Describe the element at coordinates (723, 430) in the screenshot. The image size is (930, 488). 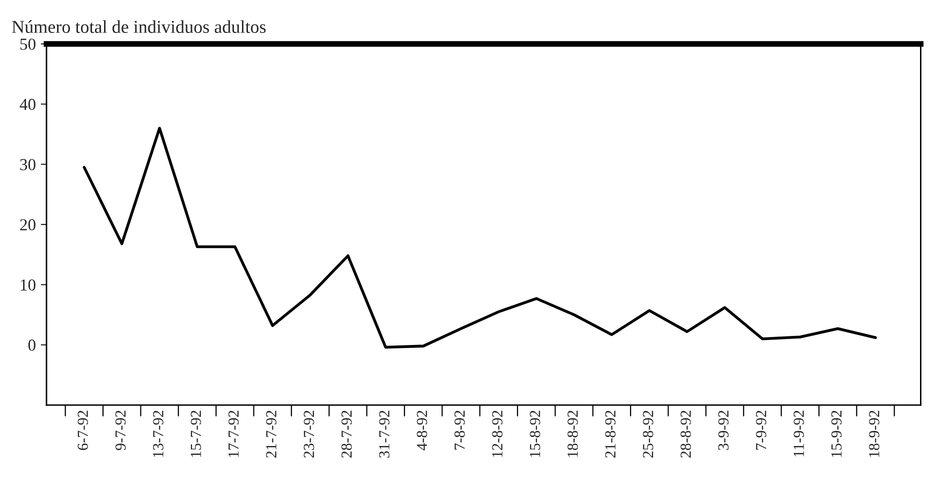
I see `x-tick-label: 3-9-92` at that location.